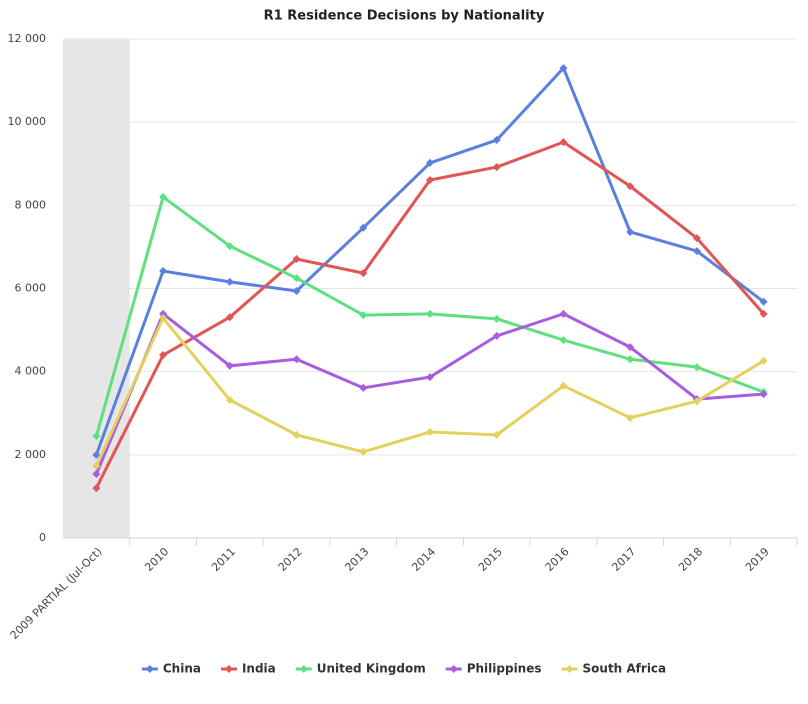 This screenshot has width=808, height=704. Describe the element at coordinates (31, 288) in the screenshot. I see `y-tick-label: 6 000` at that location.